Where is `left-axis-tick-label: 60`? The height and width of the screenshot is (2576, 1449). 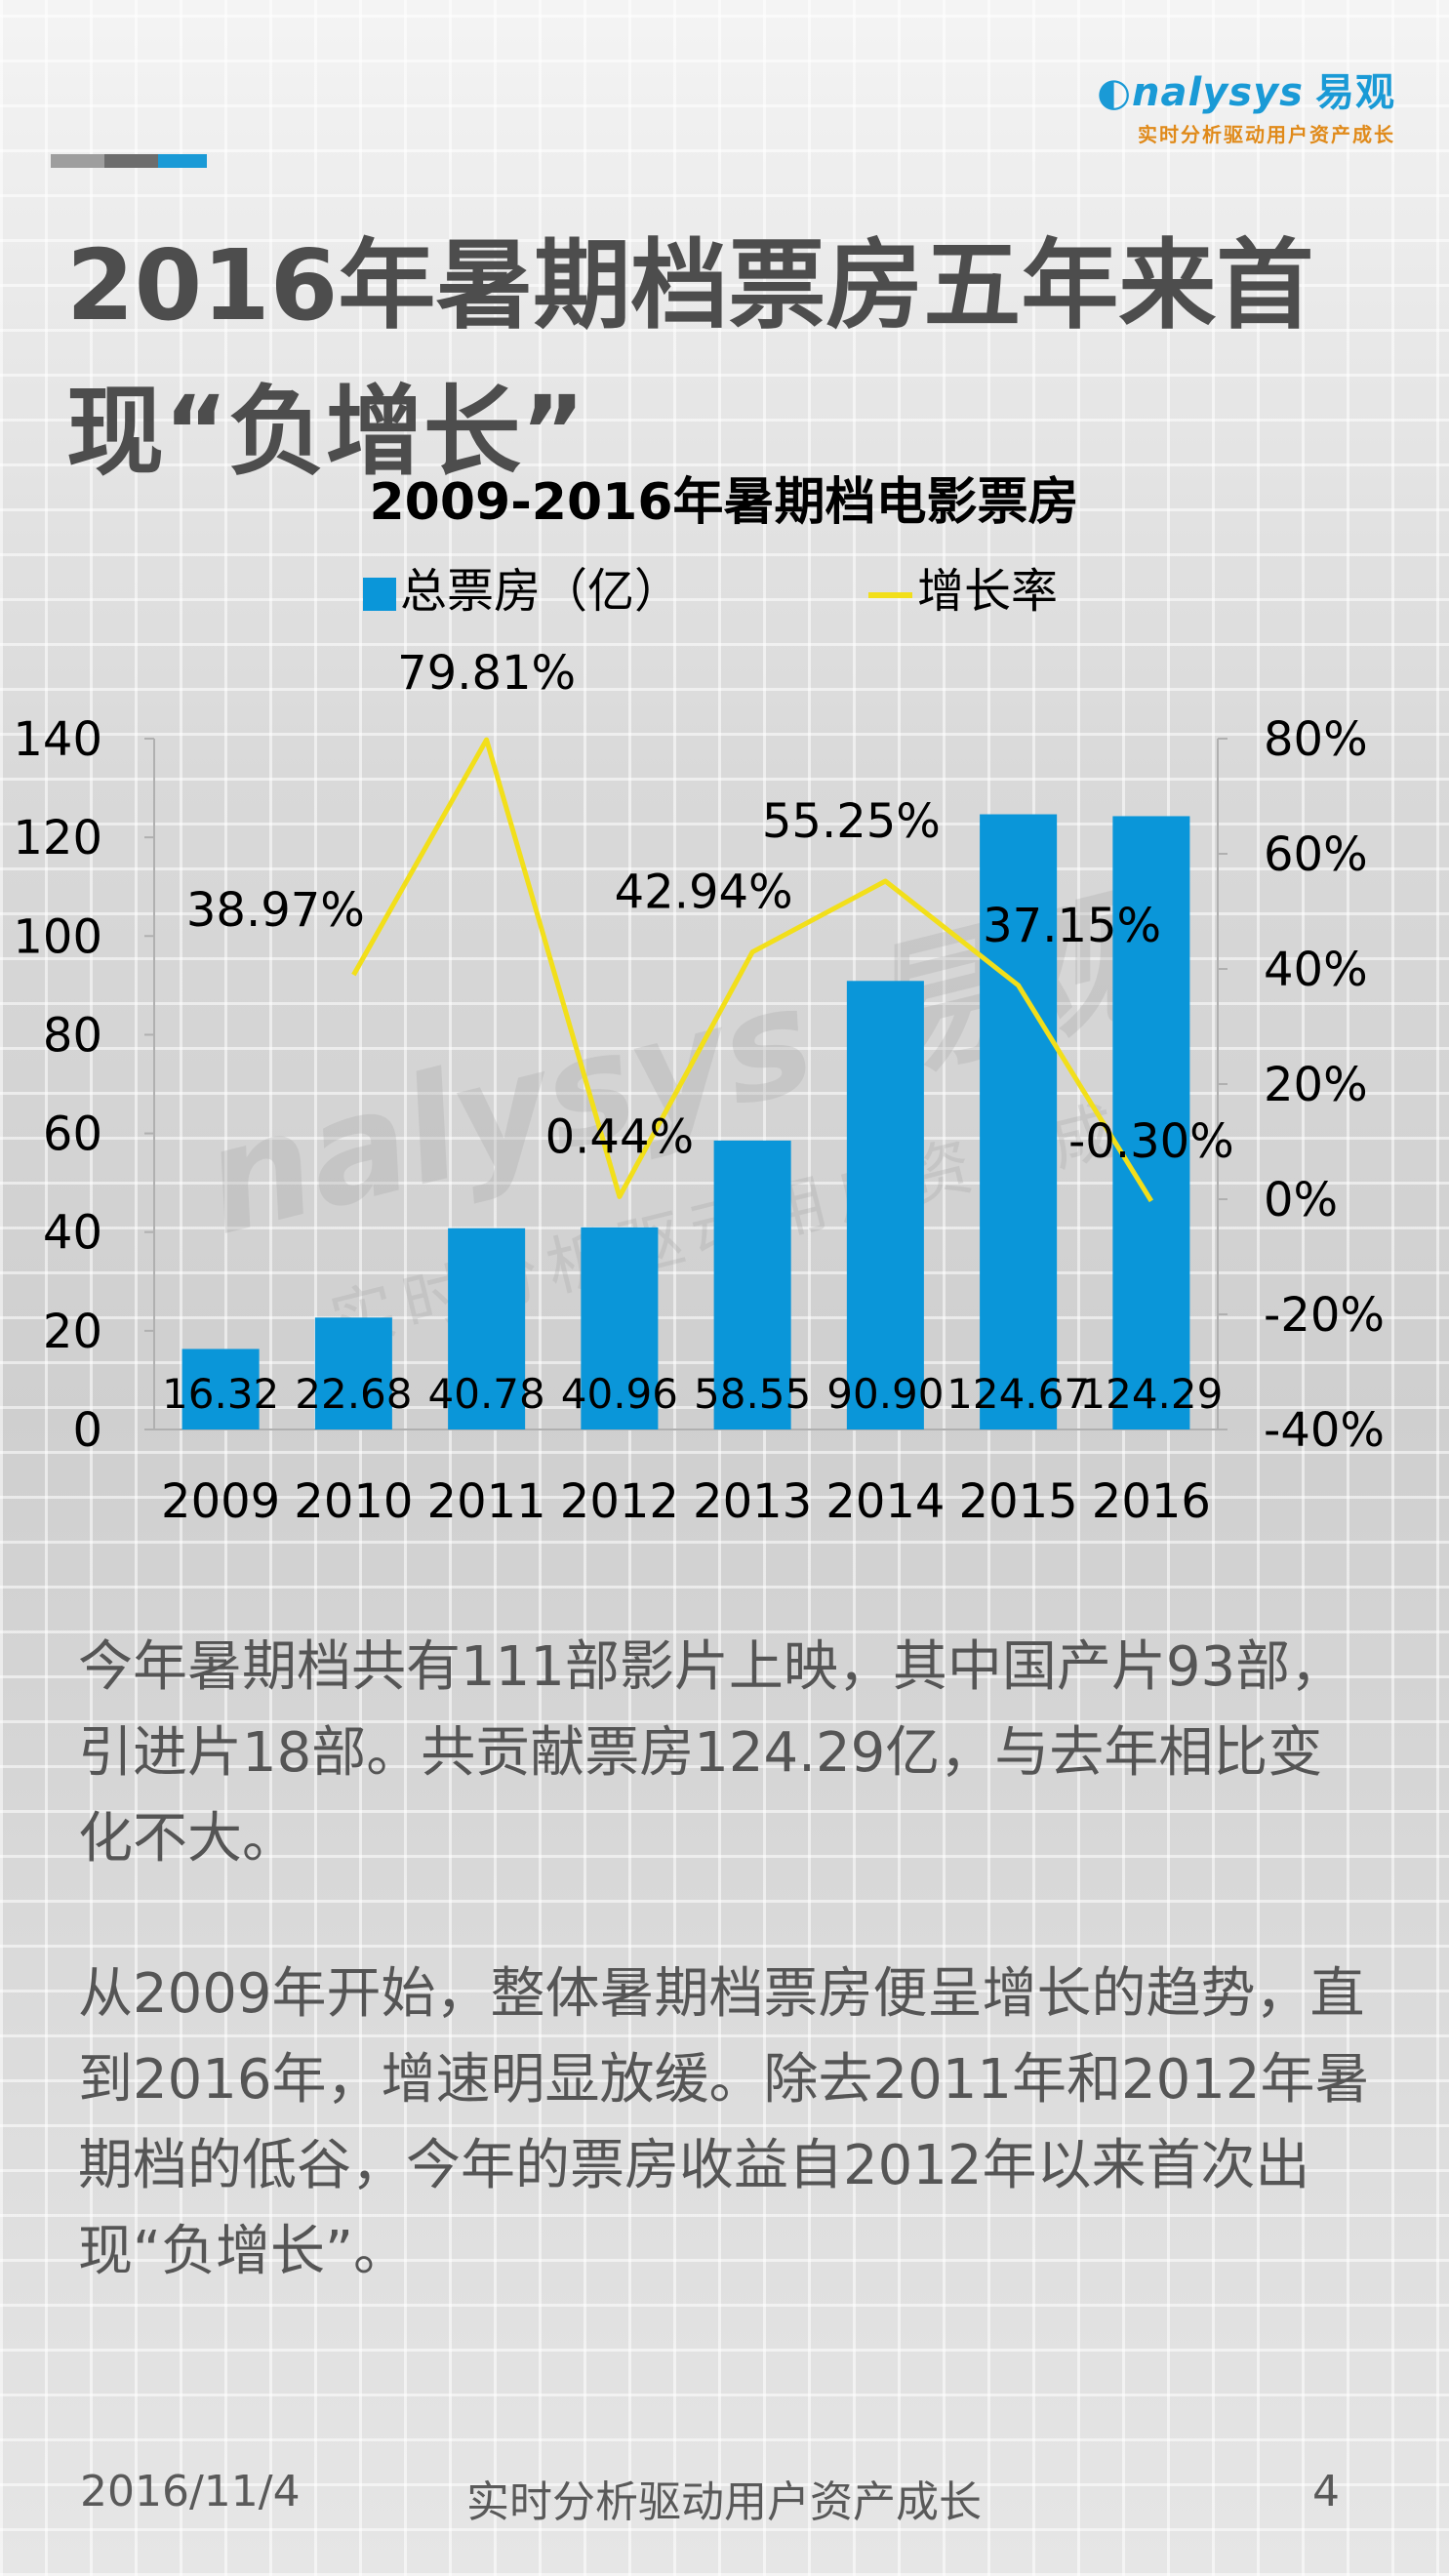
left-axis-tick-label: 60 is located at coordinates (72, 1134).